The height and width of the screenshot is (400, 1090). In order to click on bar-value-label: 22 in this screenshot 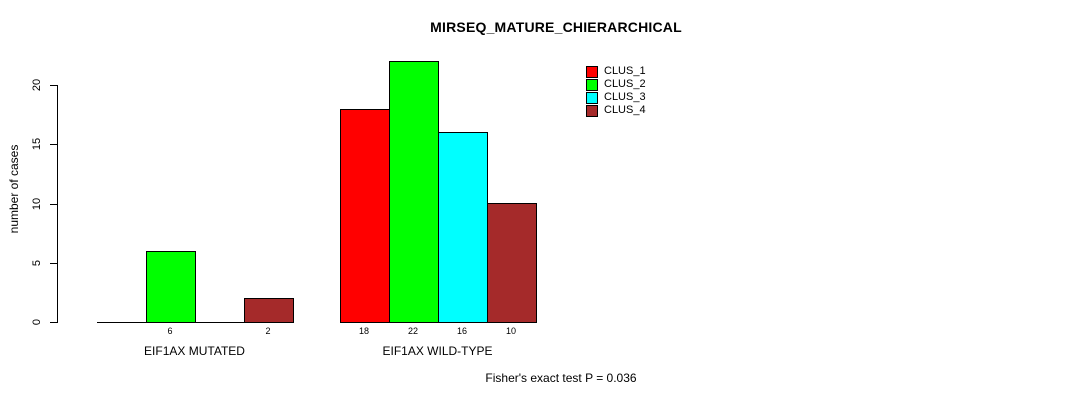, I will do `click(412, 331)`.